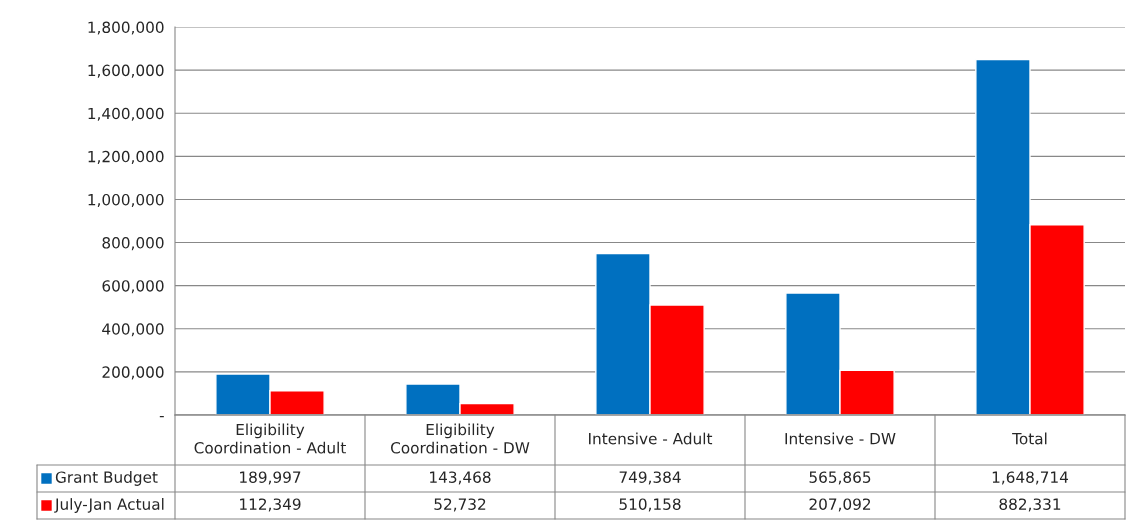 The height and width of the screenshot is (531, 1133). Describe the element at coordinates (650, 505) in the screenshot. I see `data-label: 510,158` at that location.